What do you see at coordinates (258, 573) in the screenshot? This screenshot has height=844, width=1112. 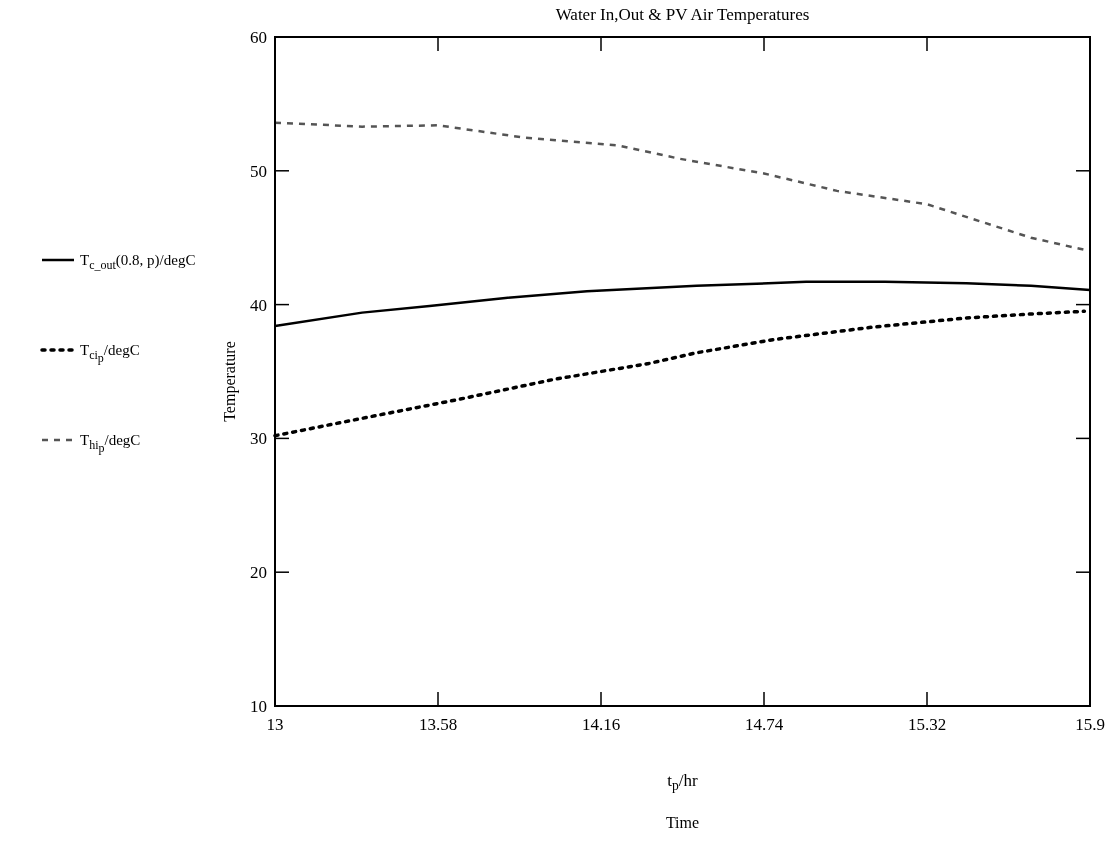 I see `y-tick-label: 20` at bounding box center [258, 573].